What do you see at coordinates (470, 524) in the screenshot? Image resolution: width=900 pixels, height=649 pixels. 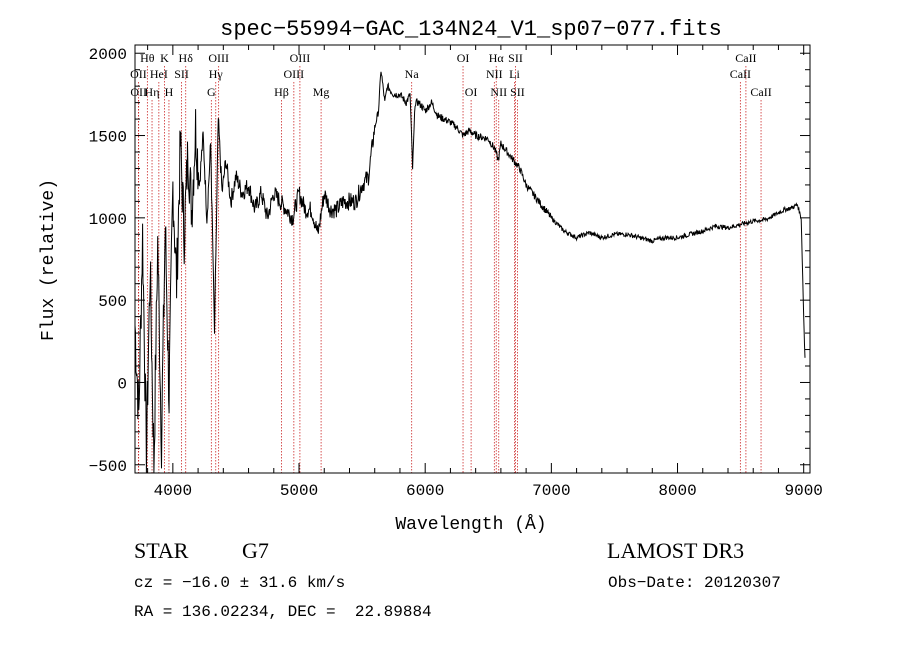 I see `x-axis-label: Wavelength (Å)` at bounding box center [470, 524].